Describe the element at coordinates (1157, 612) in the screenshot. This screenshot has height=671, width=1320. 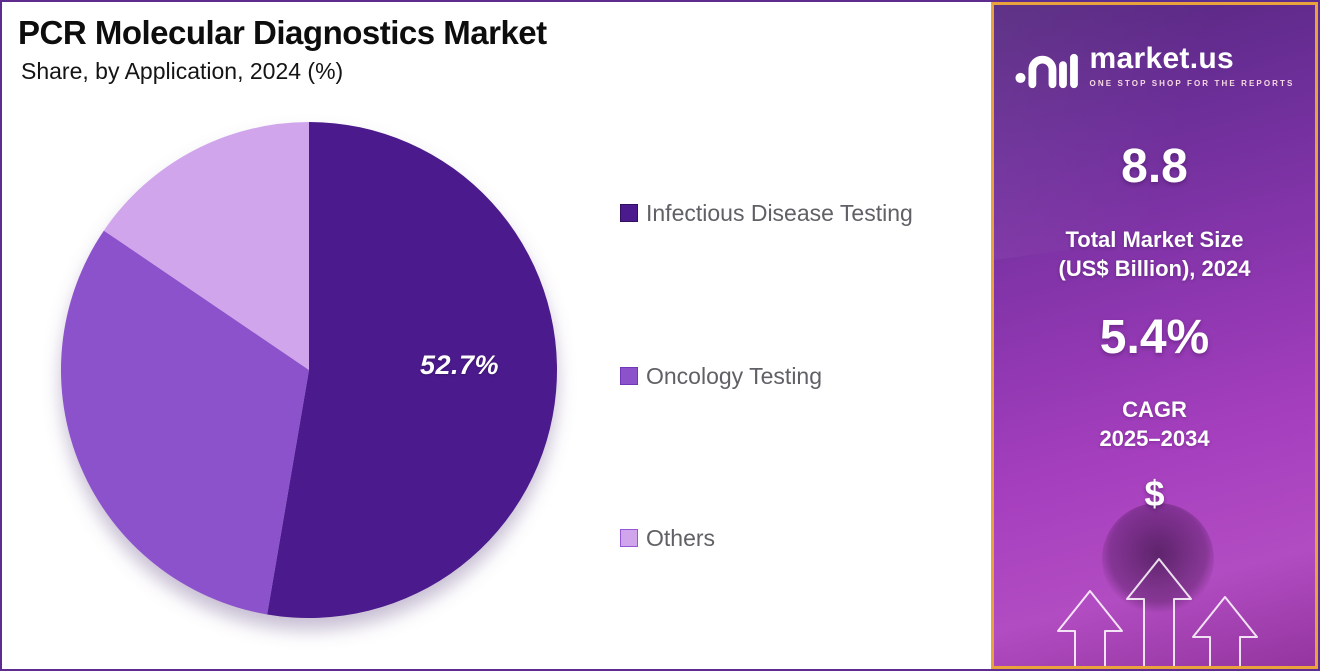
I see `growth-arrows-icon` at that location.